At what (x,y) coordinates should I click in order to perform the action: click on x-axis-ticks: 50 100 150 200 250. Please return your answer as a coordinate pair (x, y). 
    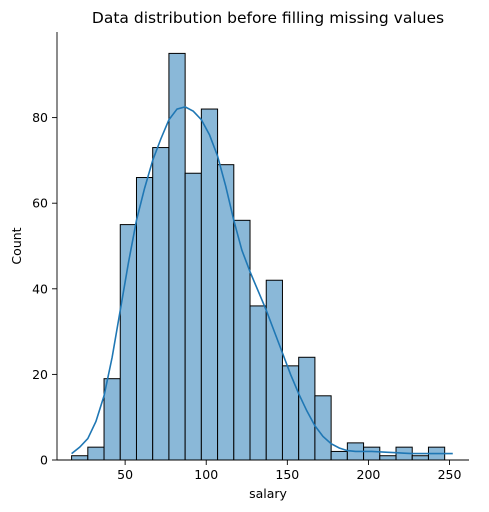
    Looking at the image, I should click on (289, 471).